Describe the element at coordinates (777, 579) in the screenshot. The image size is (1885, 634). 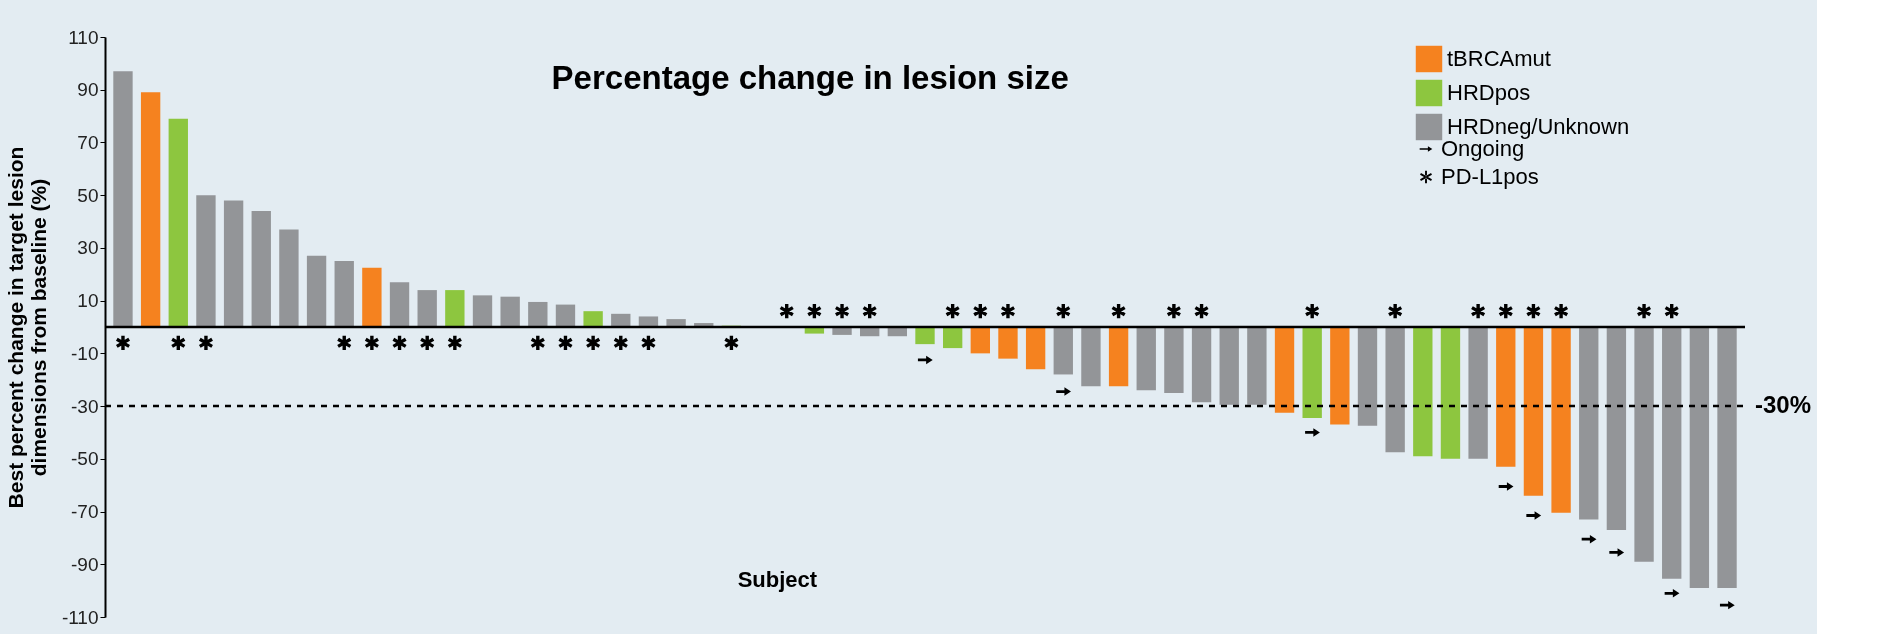
I see `x-axis-title: Subject` at that location.